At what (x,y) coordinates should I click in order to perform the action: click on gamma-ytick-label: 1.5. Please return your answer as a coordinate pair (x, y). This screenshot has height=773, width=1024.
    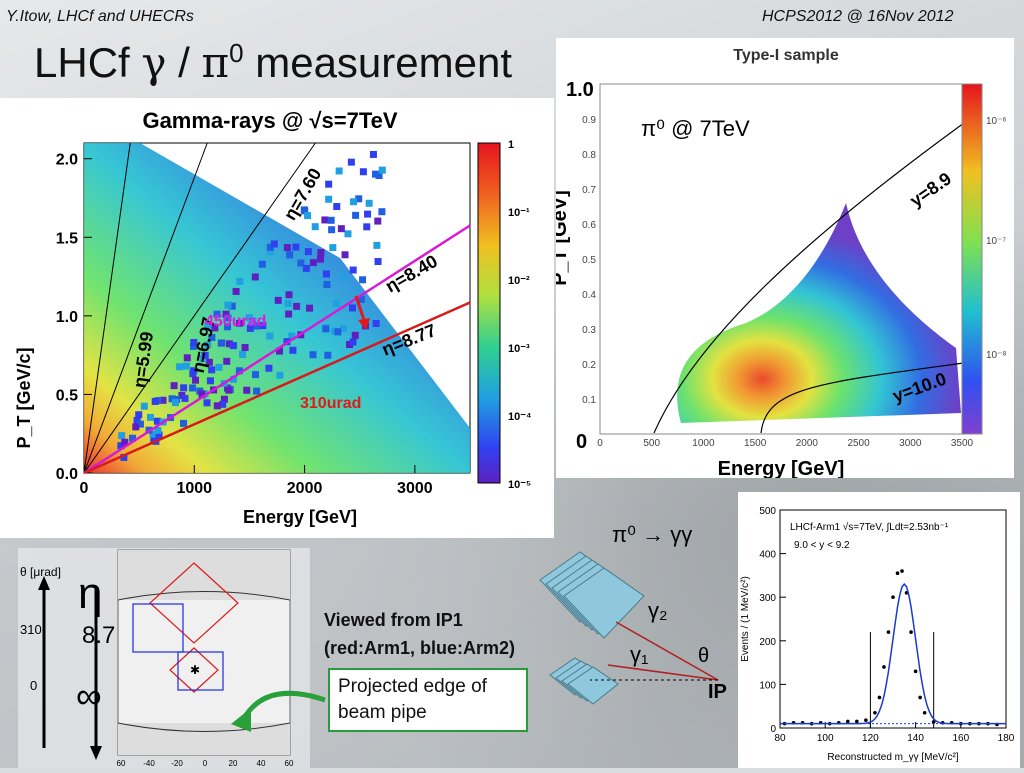
    Looking at the image, I should click on (67, 238).